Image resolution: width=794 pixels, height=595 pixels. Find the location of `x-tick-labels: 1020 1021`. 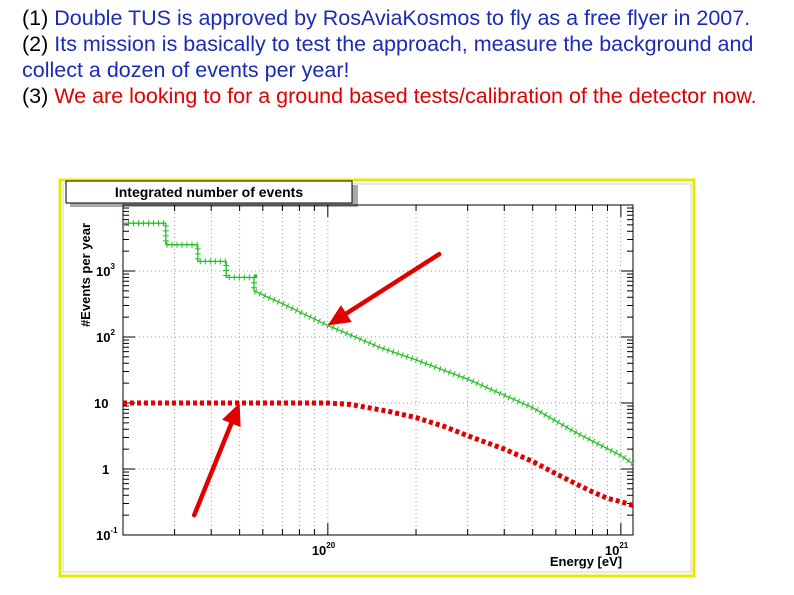

x-tick-labels: 1020 1021 is located at coordinates (470, 549).